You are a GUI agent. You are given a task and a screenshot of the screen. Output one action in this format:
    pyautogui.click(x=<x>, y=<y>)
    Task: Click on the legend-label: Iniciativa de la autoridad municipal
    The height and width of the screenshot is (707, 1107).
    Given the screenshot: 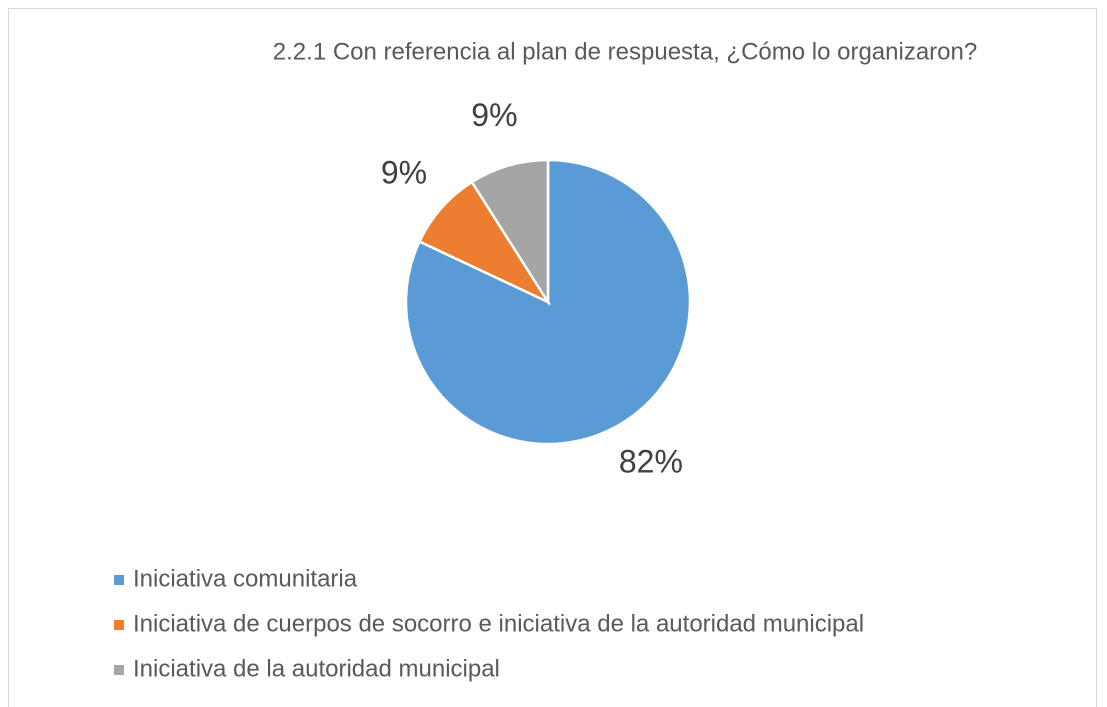 What is the action you would take?
    pyautogui.click(x=316, y=668)
    